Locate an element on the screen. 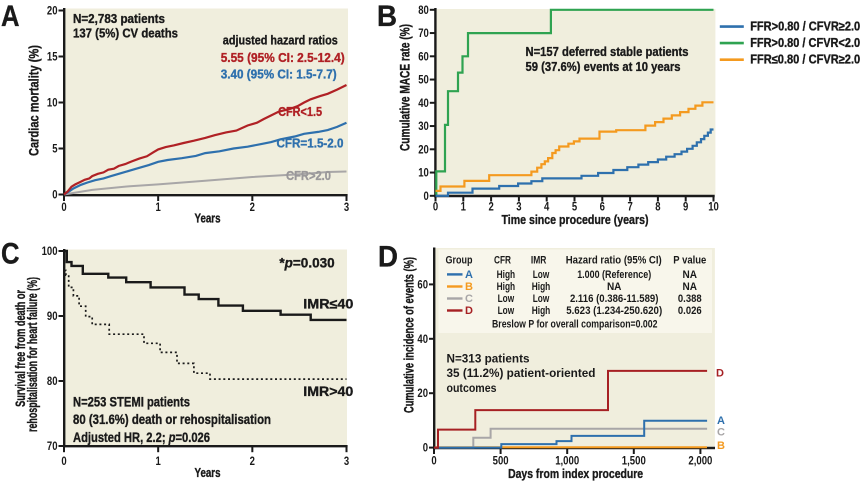 The image size is (863, 484). svg-text: 50 is located at coordinates (423, 81).